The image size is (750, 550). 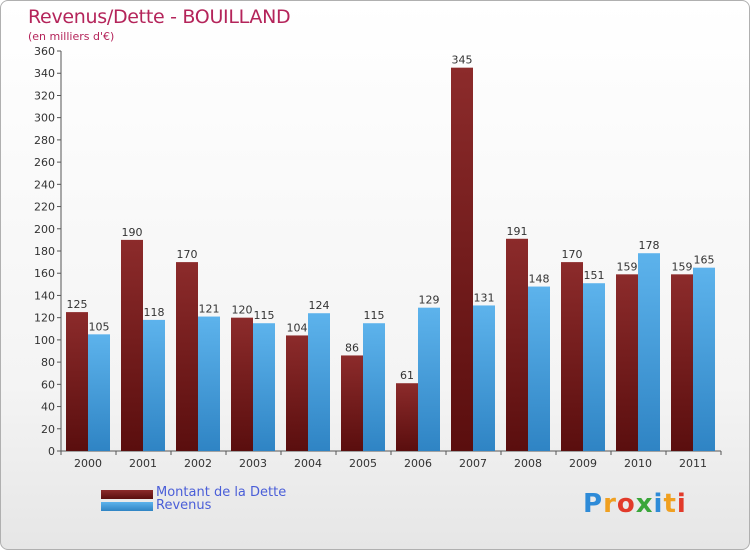 What do you see at coordinates (539, 368) in the screenshot?
I see `bar-revenus-2008` at bounding box center [539, 368].